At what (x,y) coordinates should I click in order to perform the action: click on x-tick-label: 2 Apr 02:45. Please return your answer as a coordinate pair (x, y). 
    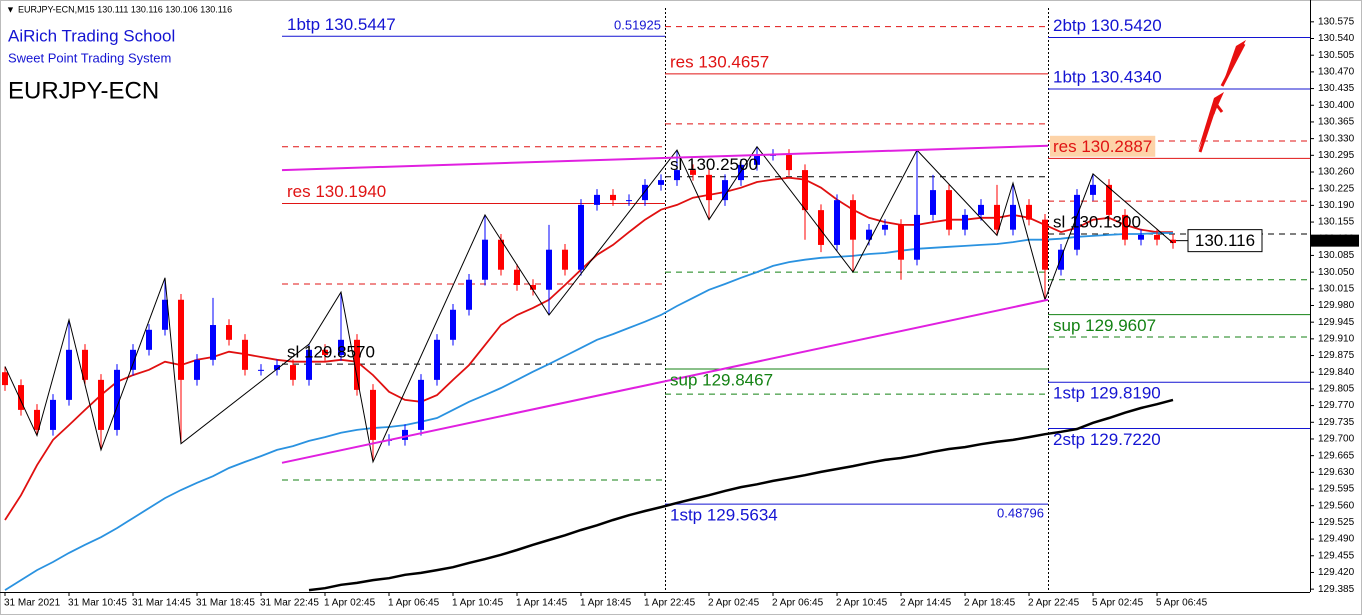
    Looking at the image, I should click on (734, 603).